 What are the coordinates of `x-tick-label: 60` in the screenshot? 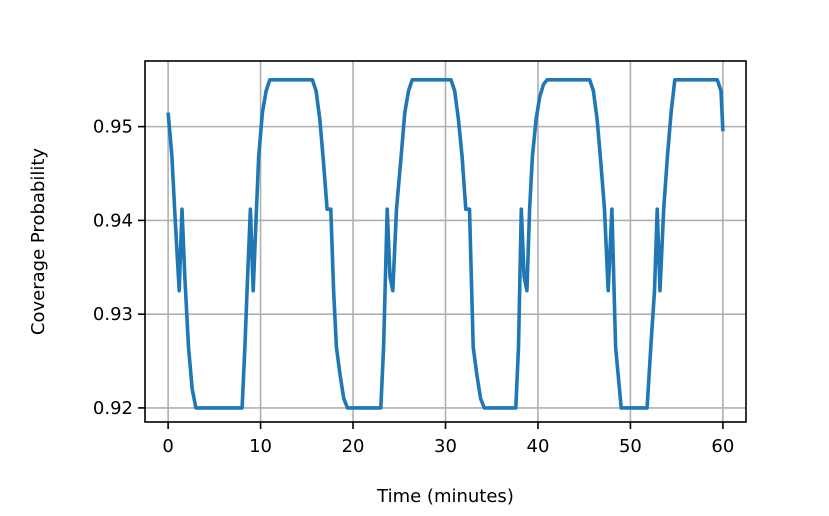 It's located at (722, 446).